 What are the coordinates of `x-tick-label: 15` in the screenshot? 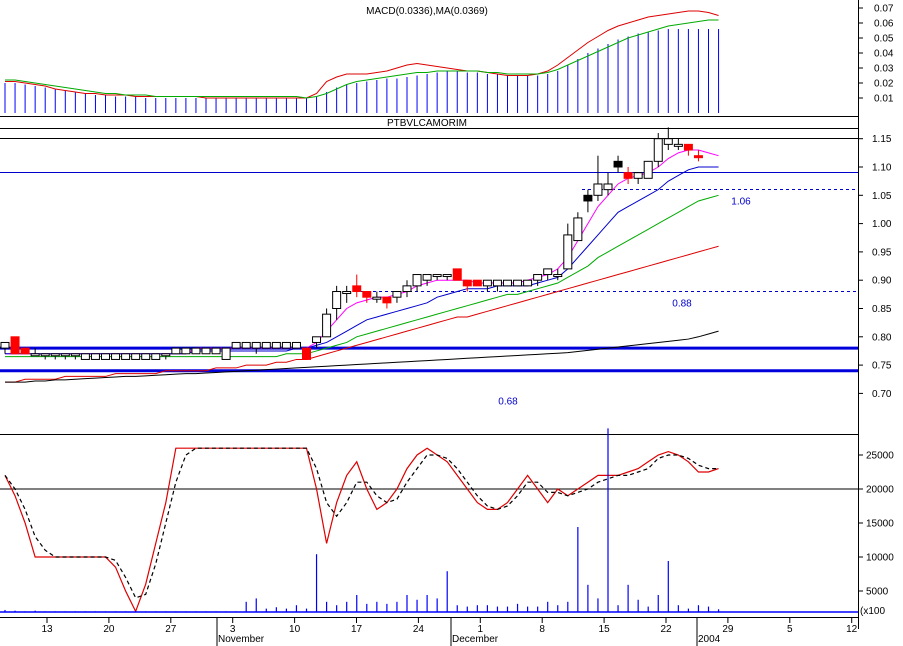 It's located at (605, 629).